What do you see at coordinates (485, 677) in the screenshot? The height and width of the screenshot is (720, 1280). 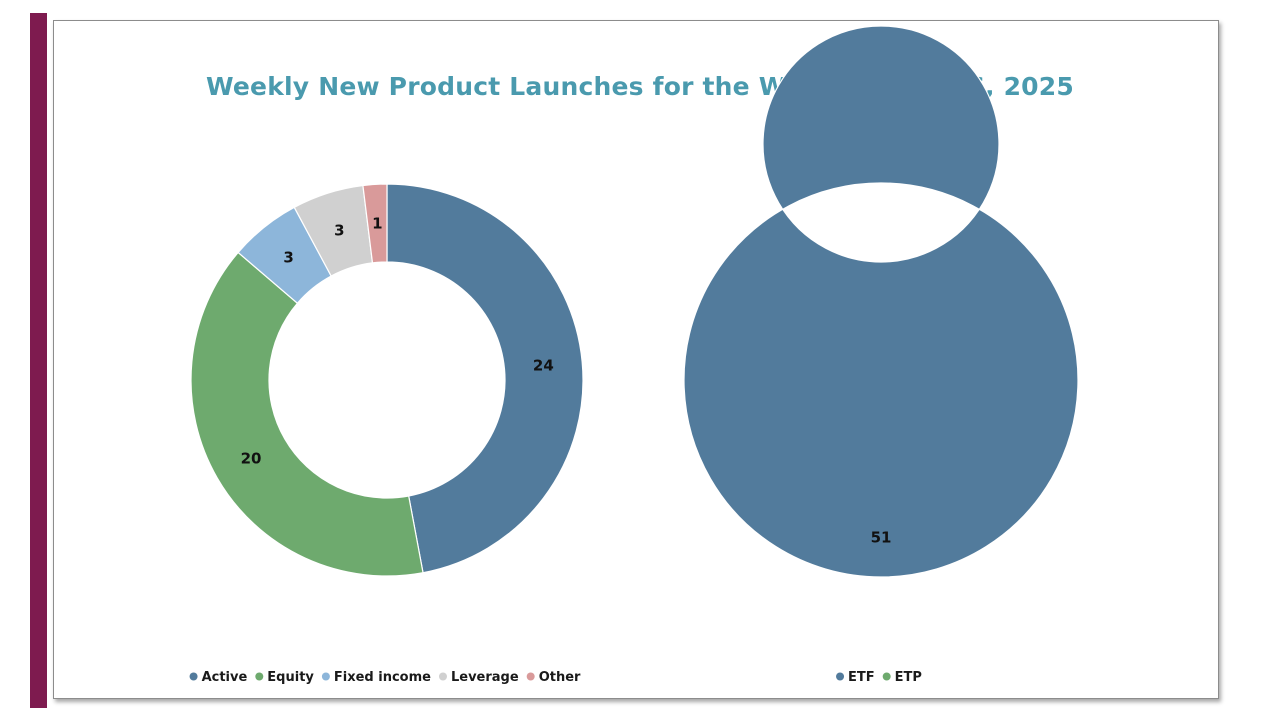 I see `legend-label-leverage: Leverage` at bounding box center [485, 677].